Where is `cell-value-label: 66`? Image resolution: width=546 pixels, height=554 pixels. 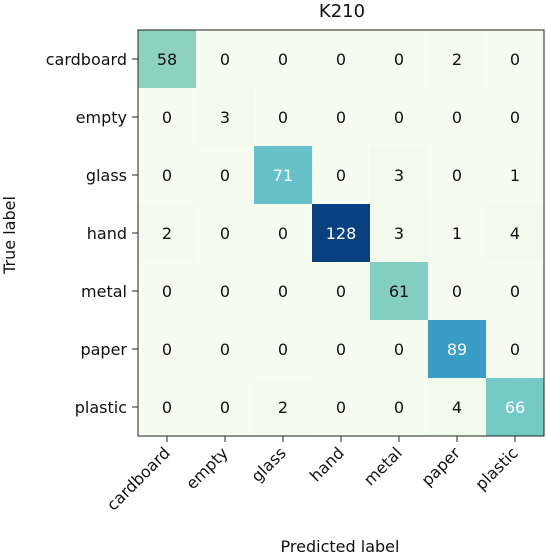
cell-value-label: 66 is located at coordinates (515, 407).